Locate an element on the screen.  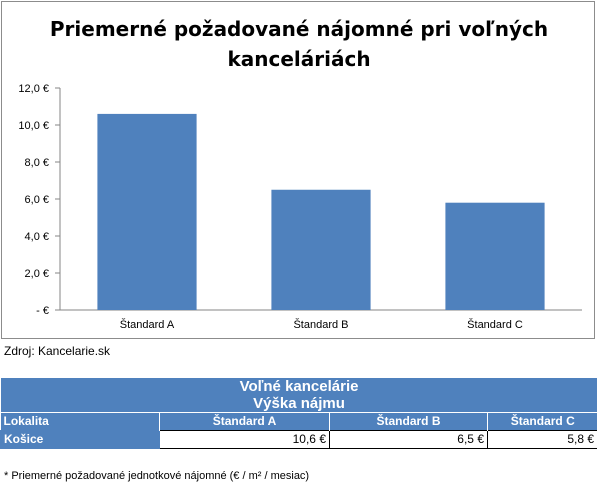
col-header-standard-b: Štandard B is located at coordinates (408, 421).